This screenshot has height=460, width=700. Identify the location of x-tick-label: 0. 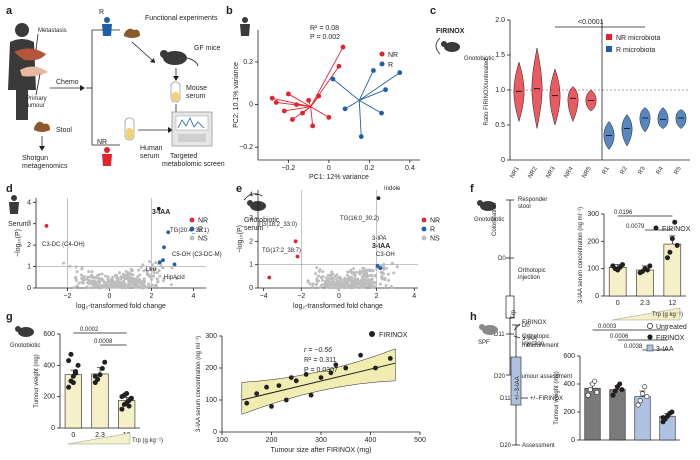
(339, 296).